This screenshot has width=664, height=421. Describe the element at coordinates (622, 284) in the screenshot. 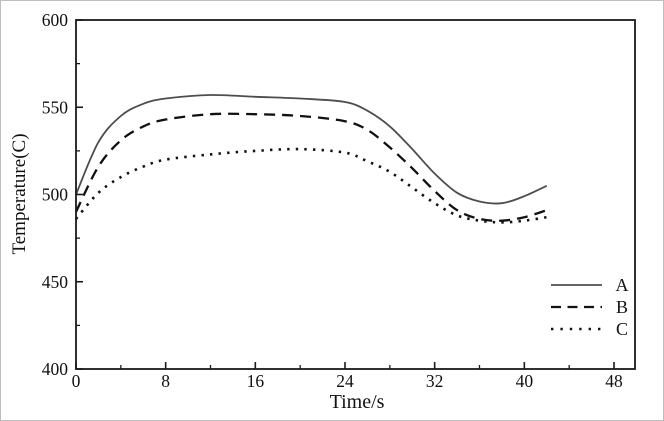

I see `legend-label-a: A` at that location.